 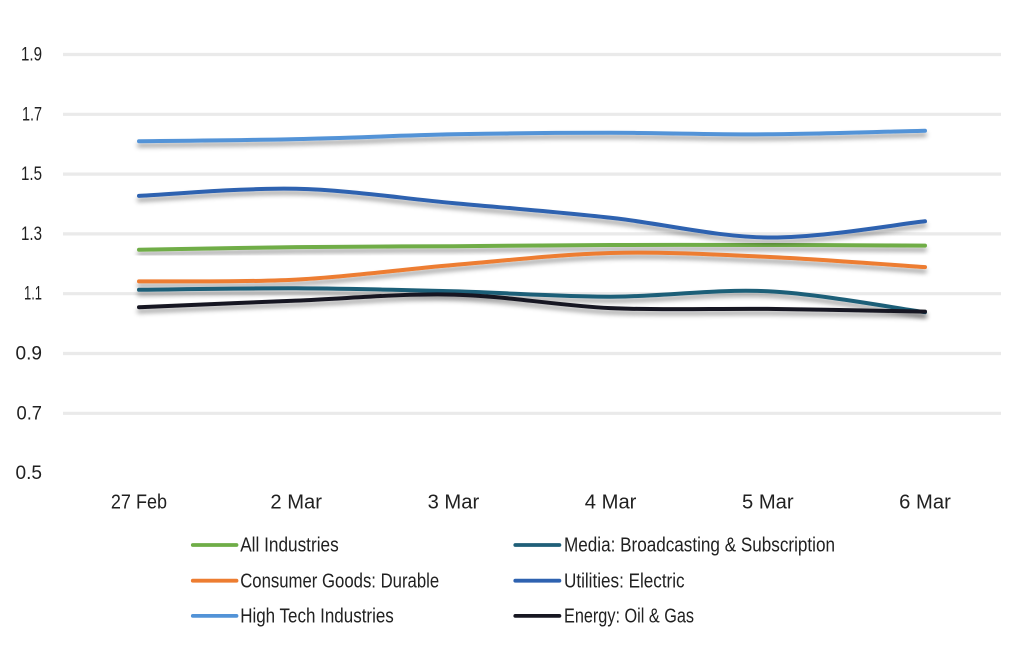 I want to click on svg-text: 1.1, so click(x=33, y=294).